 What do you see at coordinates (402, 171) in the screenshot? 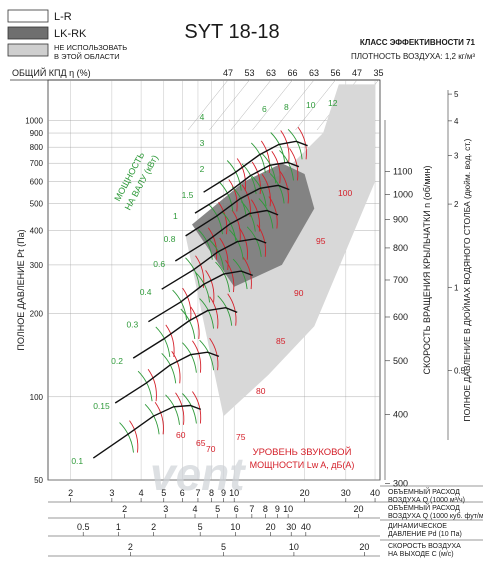
I see `rpm-tick-label: 1100` at bounding box center [402, 171].